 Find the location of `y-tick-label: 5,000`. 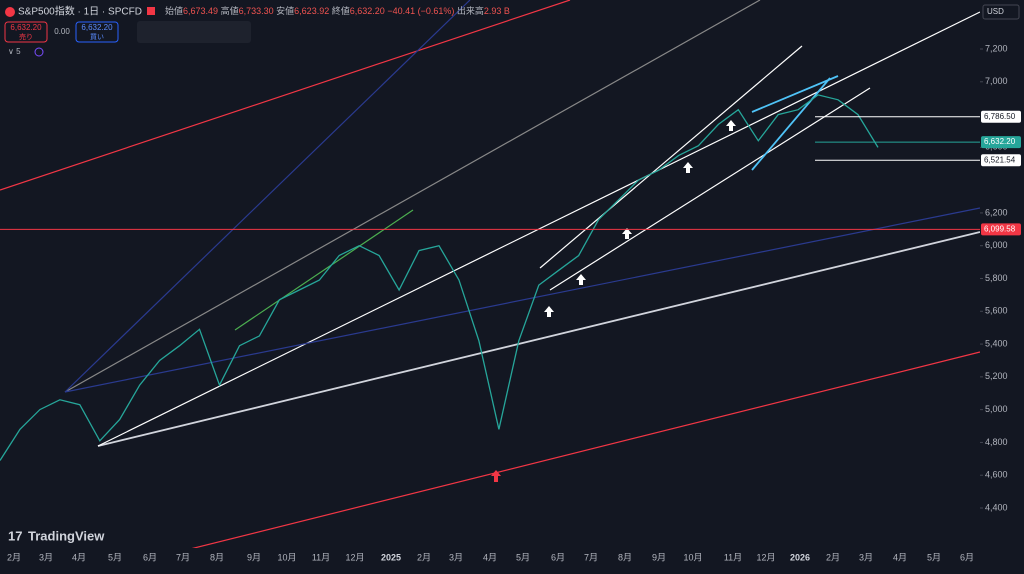

y-tick-label: 5,000 is located at coordinates (996, 409).